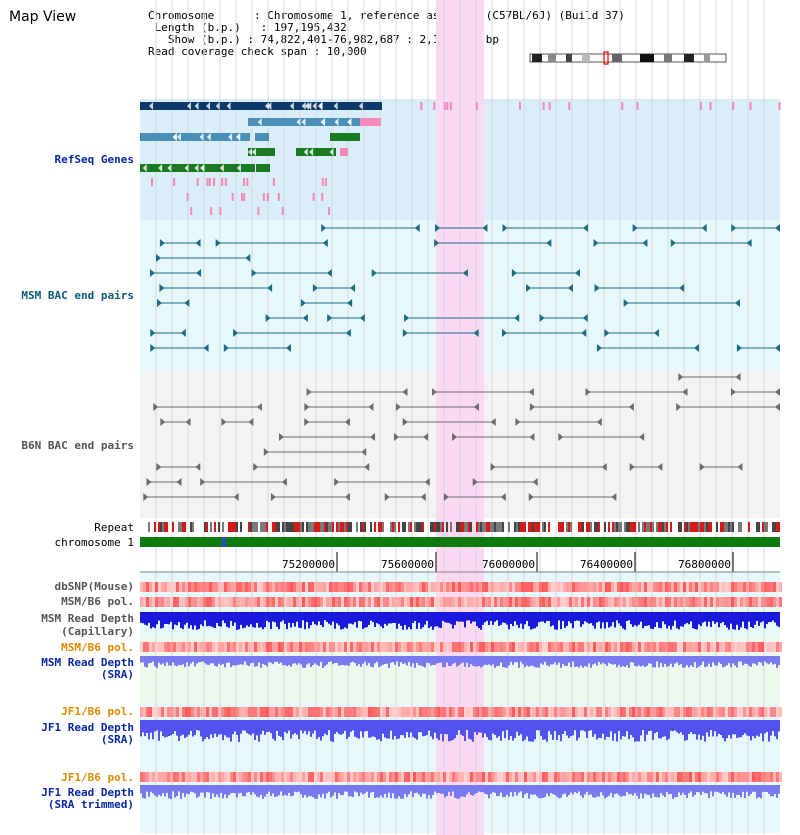 Image resolution: width=800 pixels, height=835 pixels. Describe the element at coordinates (637, 106) in the screenshot. I see `gene-marker` at that location.